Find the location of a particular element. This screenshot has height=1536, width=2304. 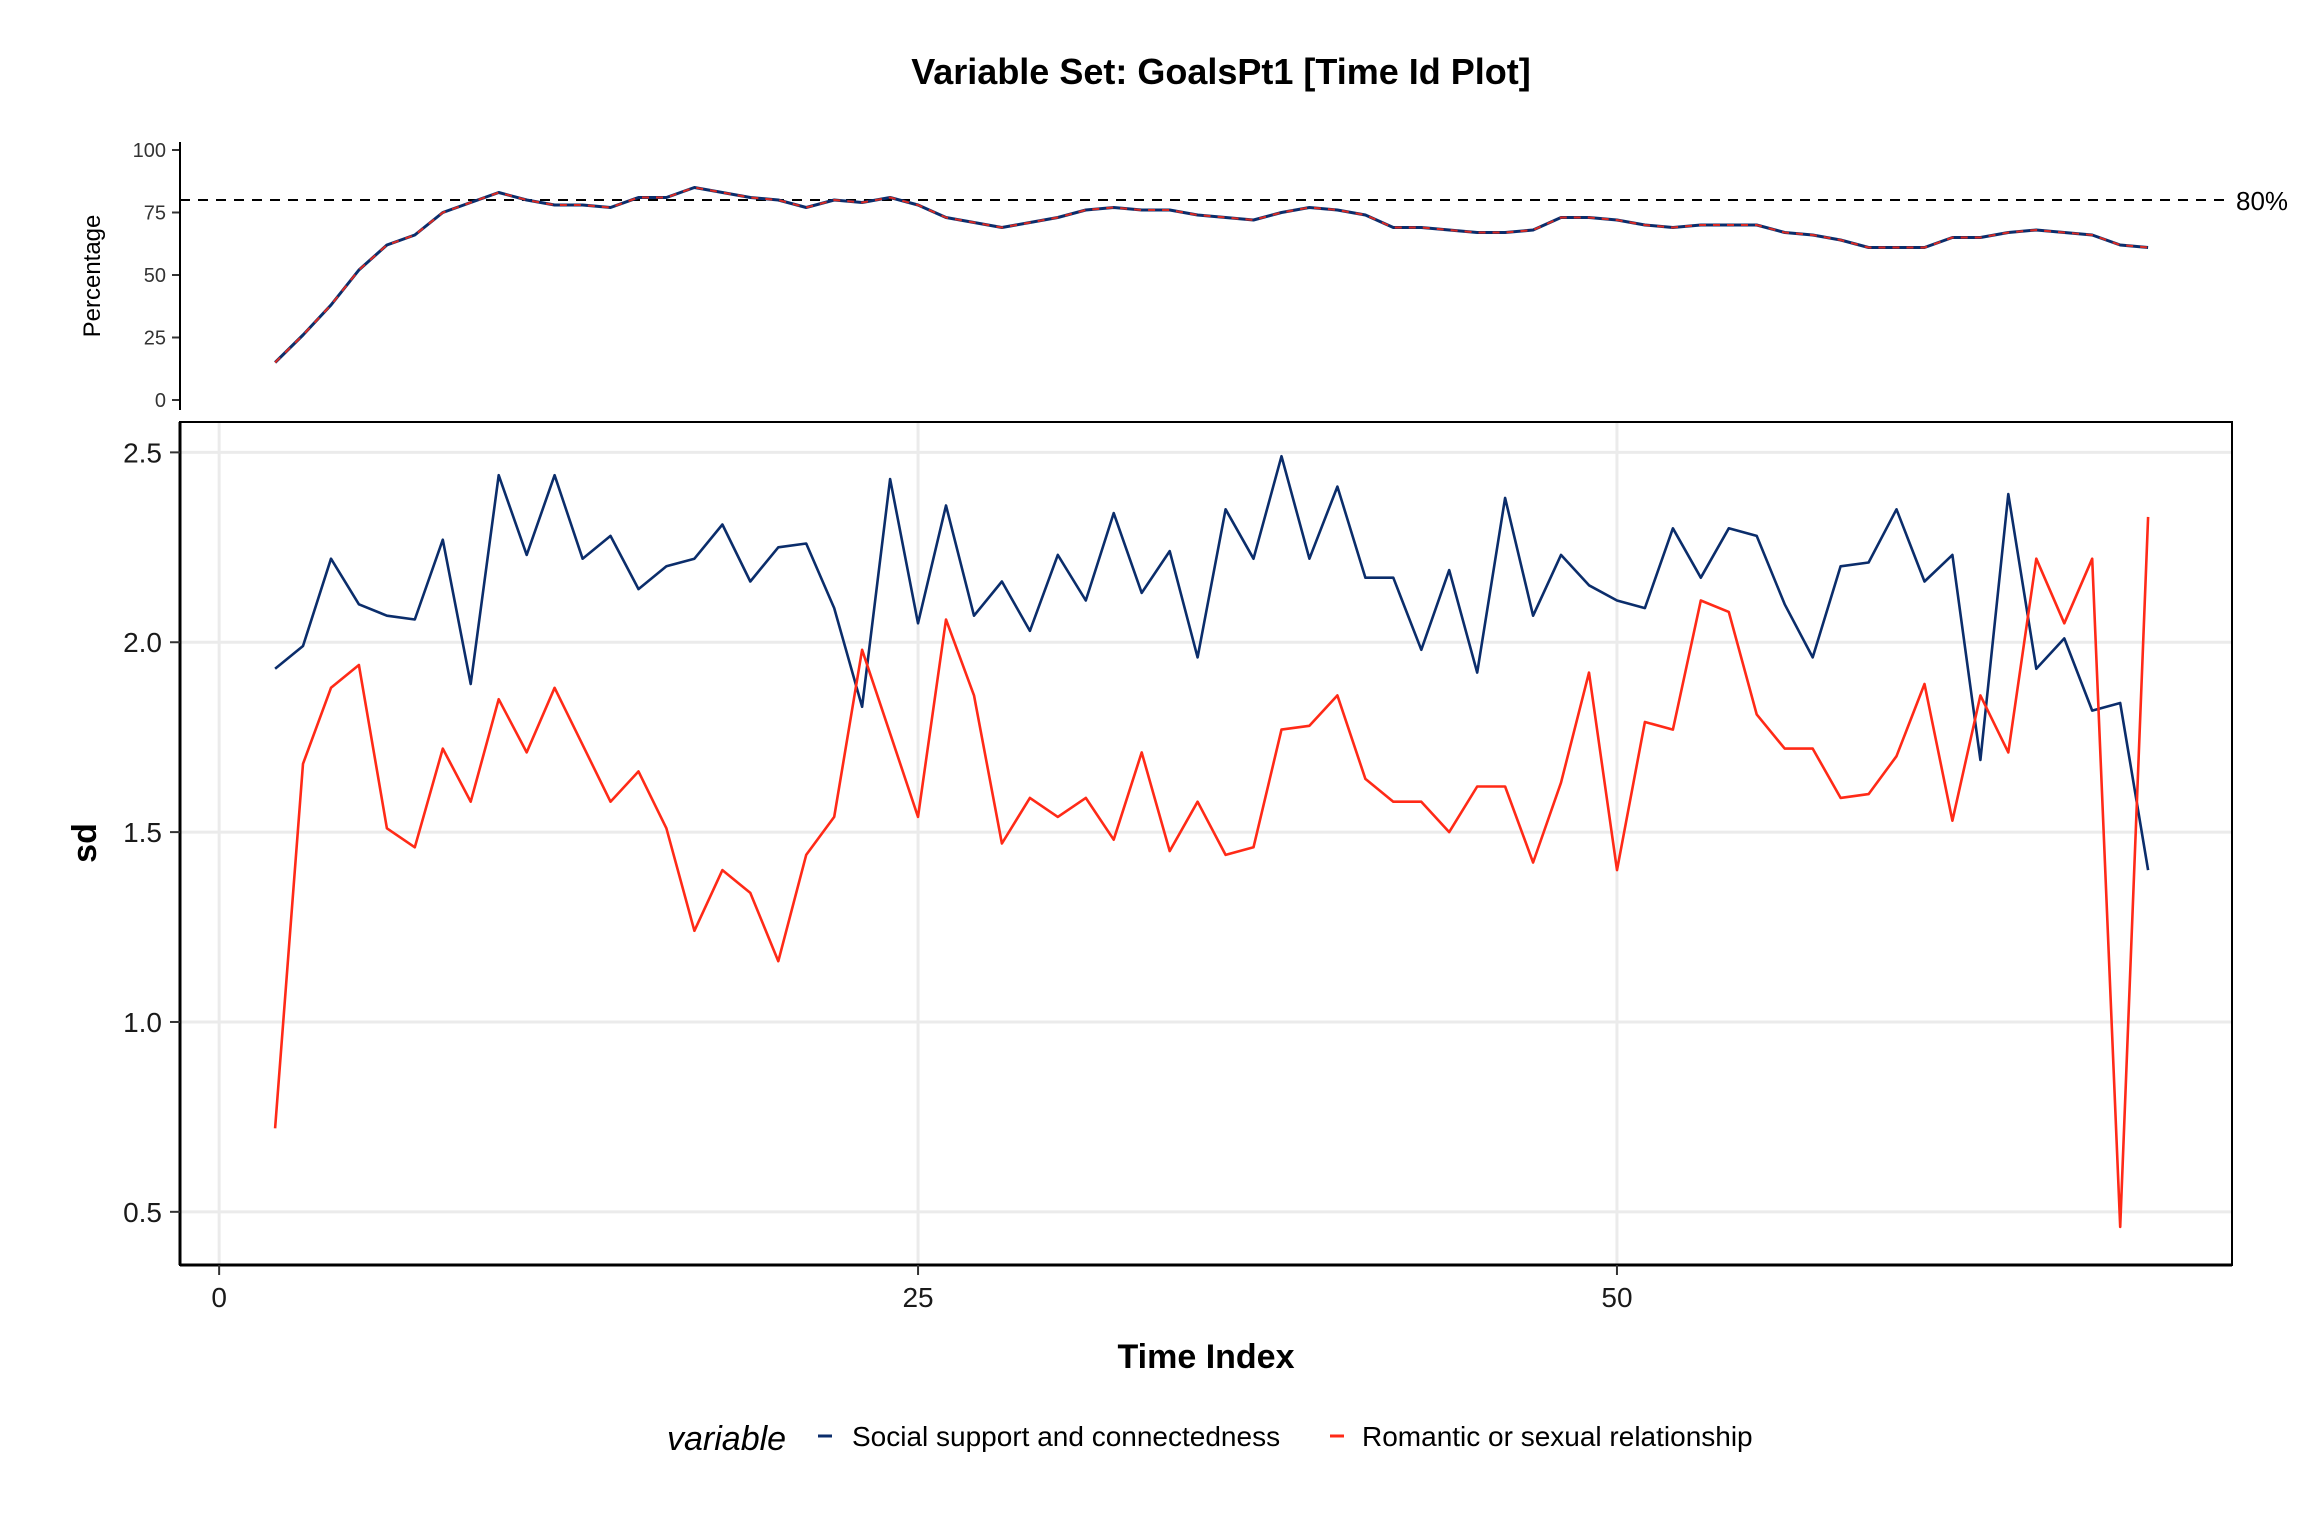

y-axis-ticks: 0.5 1.0 1.5 2.0 2.5 is located at coordinates (151, 832).